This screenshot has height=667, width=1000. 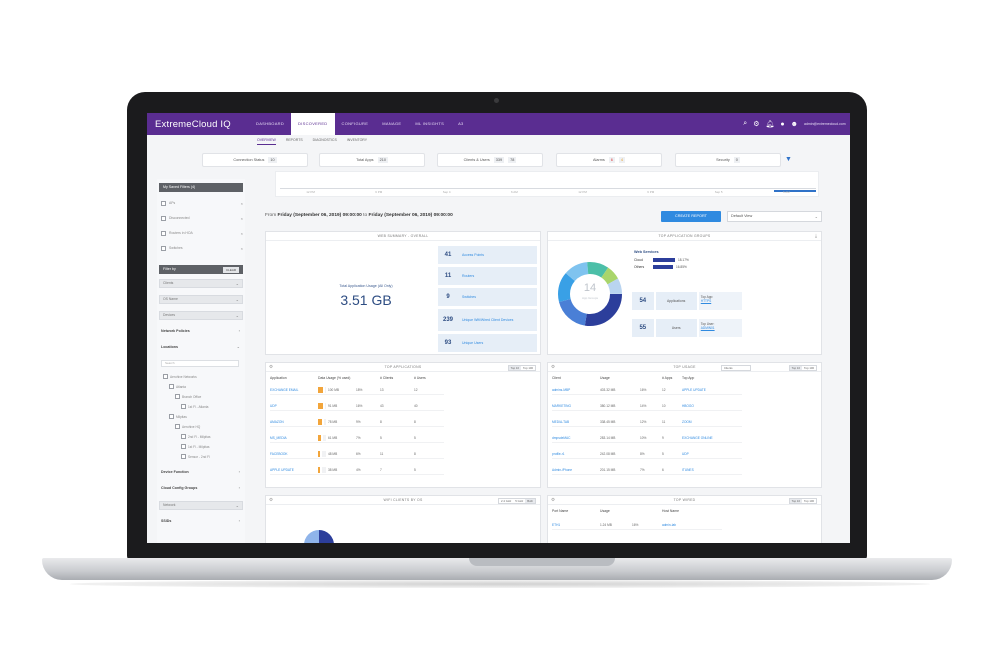 I want to click on app-name-cell: FACEBOOK, so click(x=279, y=453).